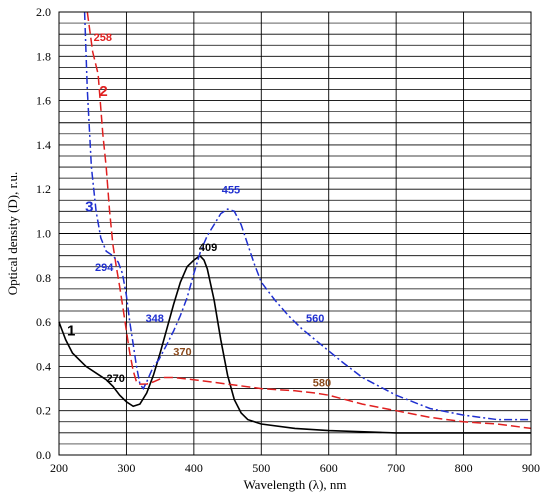 The image size is (550, 499). I want to click on x-tick-labels: 200 300 400 500 600 700 800 900, so click(295, 468).